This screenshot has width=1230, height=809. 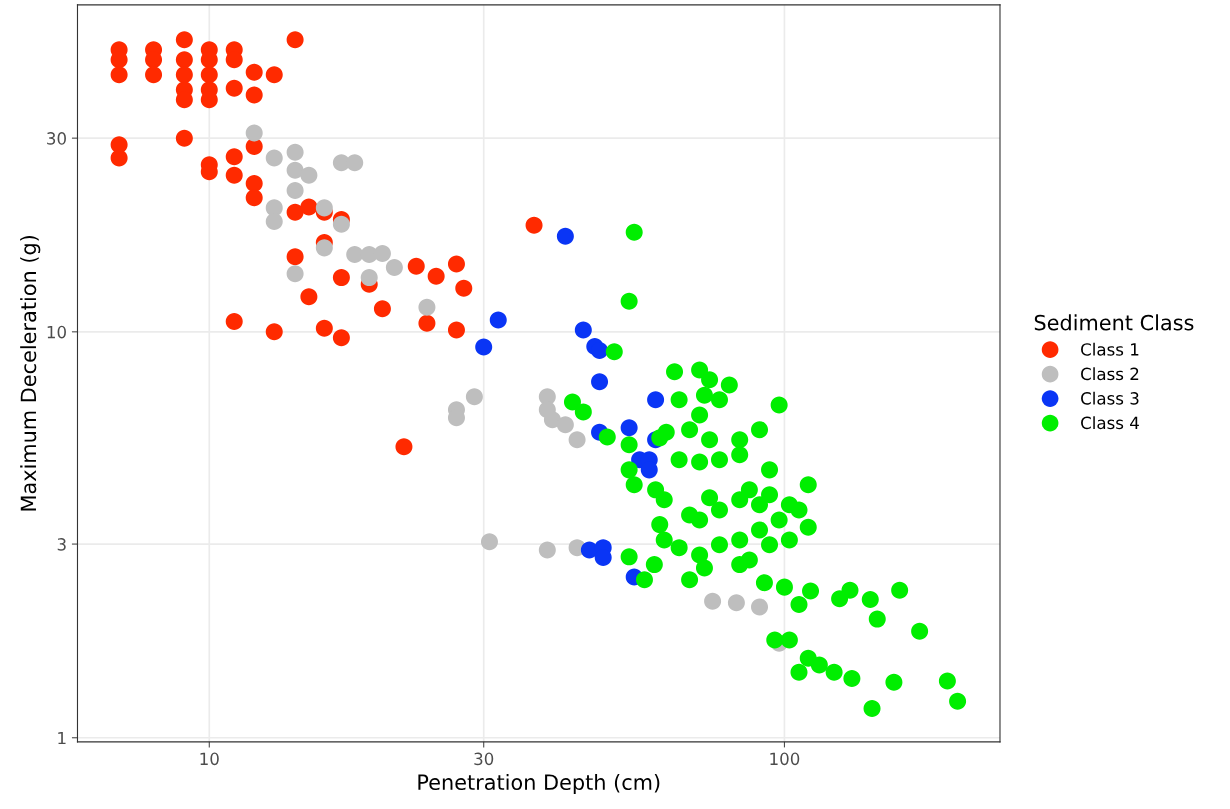 I want to click on legend-label: Class 4, so click(x=1110, y=423).